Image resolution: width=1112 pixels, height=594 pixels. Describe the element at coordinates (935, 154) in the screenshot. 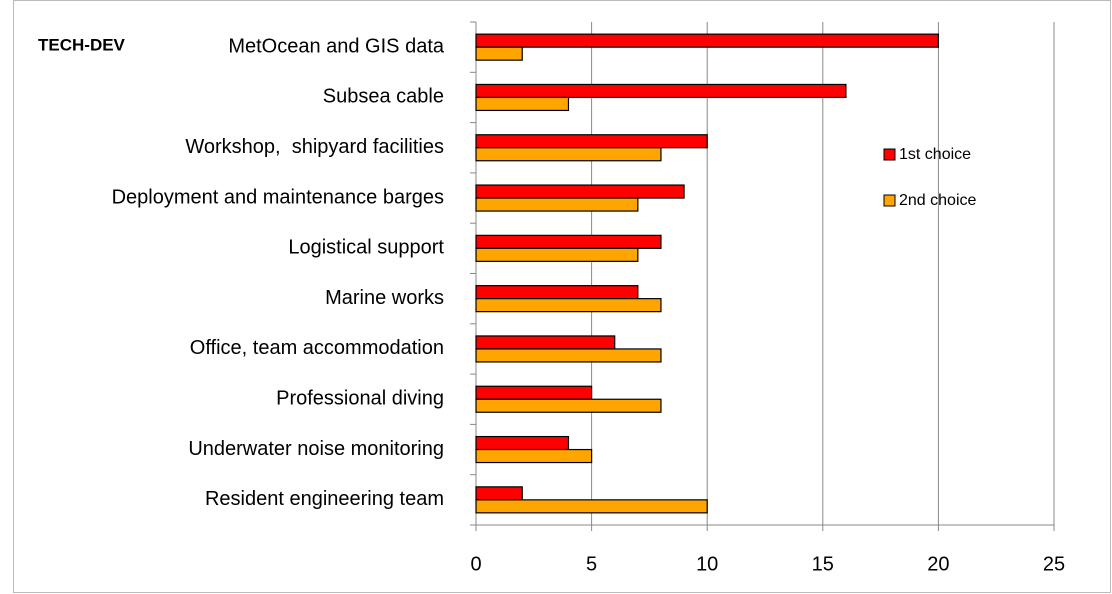

I see `legend-label: 1st choice` at that location.